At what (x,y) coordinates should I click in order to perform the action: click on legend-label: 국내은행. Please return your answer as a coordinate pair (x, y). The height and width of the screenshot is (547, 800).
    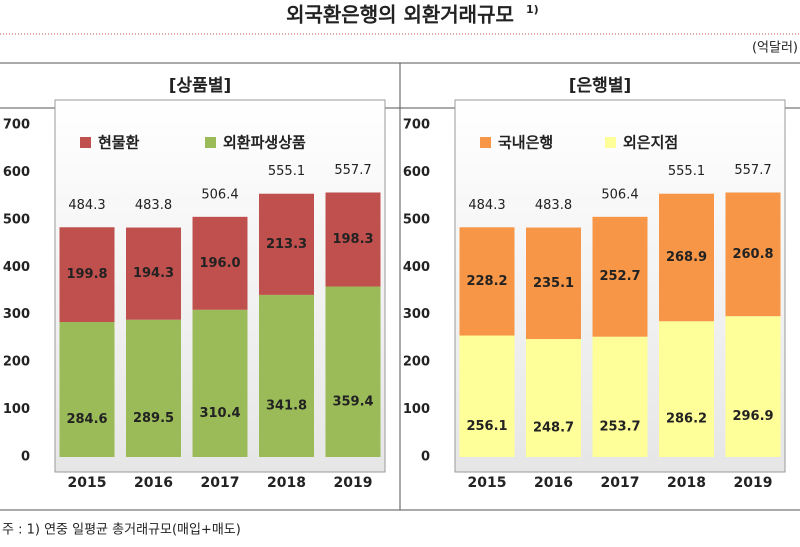
    Looking at the image, I should click on (525, 143).